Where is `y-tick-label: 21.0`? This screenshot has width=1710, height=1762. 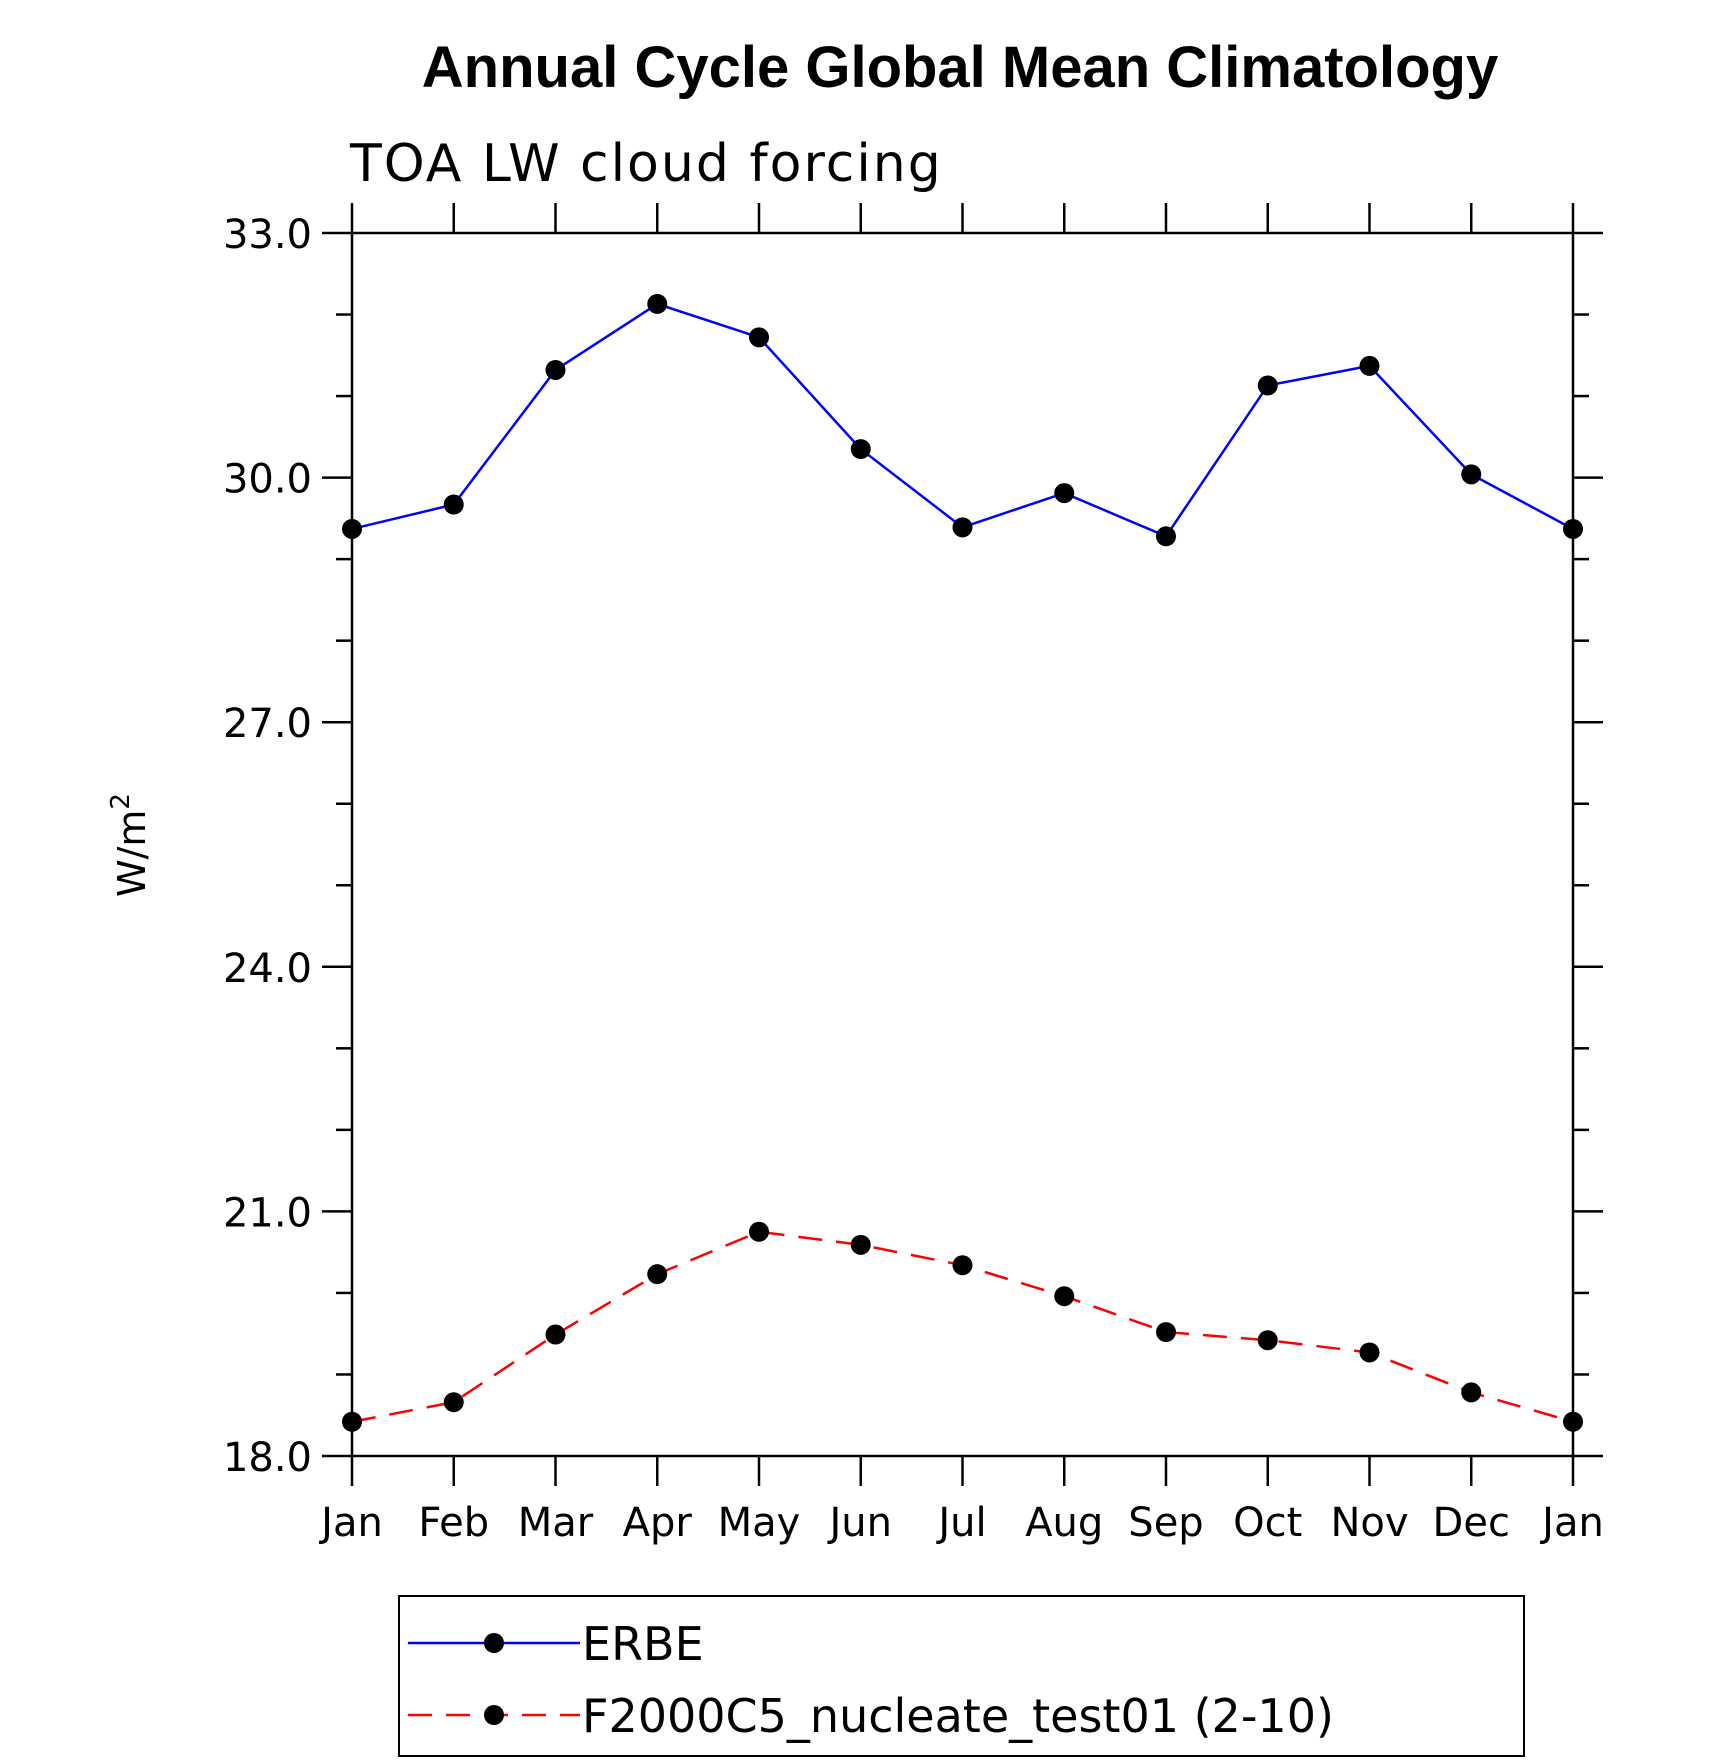 y-tick-label: 21.0 is located at coordinates (267, 1213).